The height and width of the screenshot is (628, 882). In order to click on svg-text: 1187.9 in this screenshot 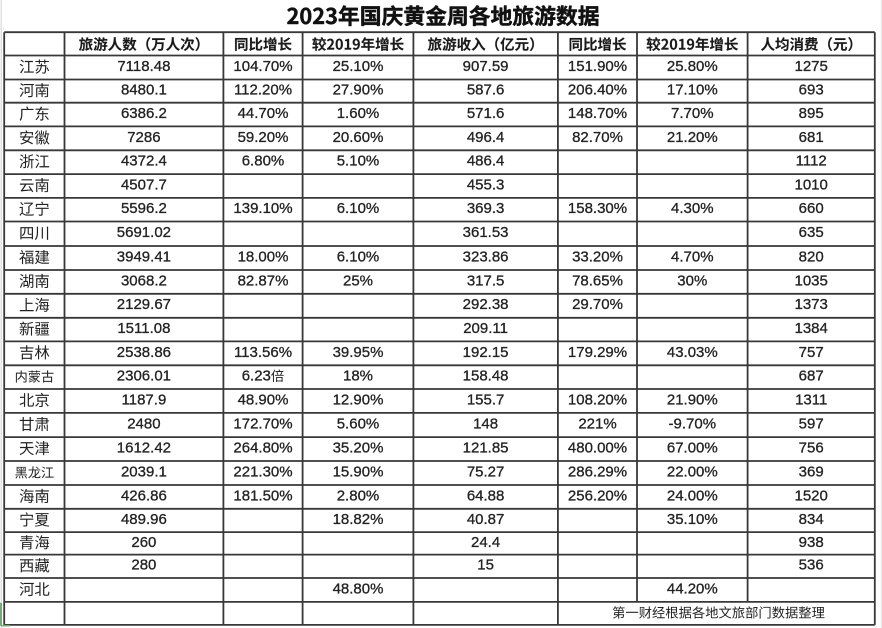, I will do `click(144, 399)`.